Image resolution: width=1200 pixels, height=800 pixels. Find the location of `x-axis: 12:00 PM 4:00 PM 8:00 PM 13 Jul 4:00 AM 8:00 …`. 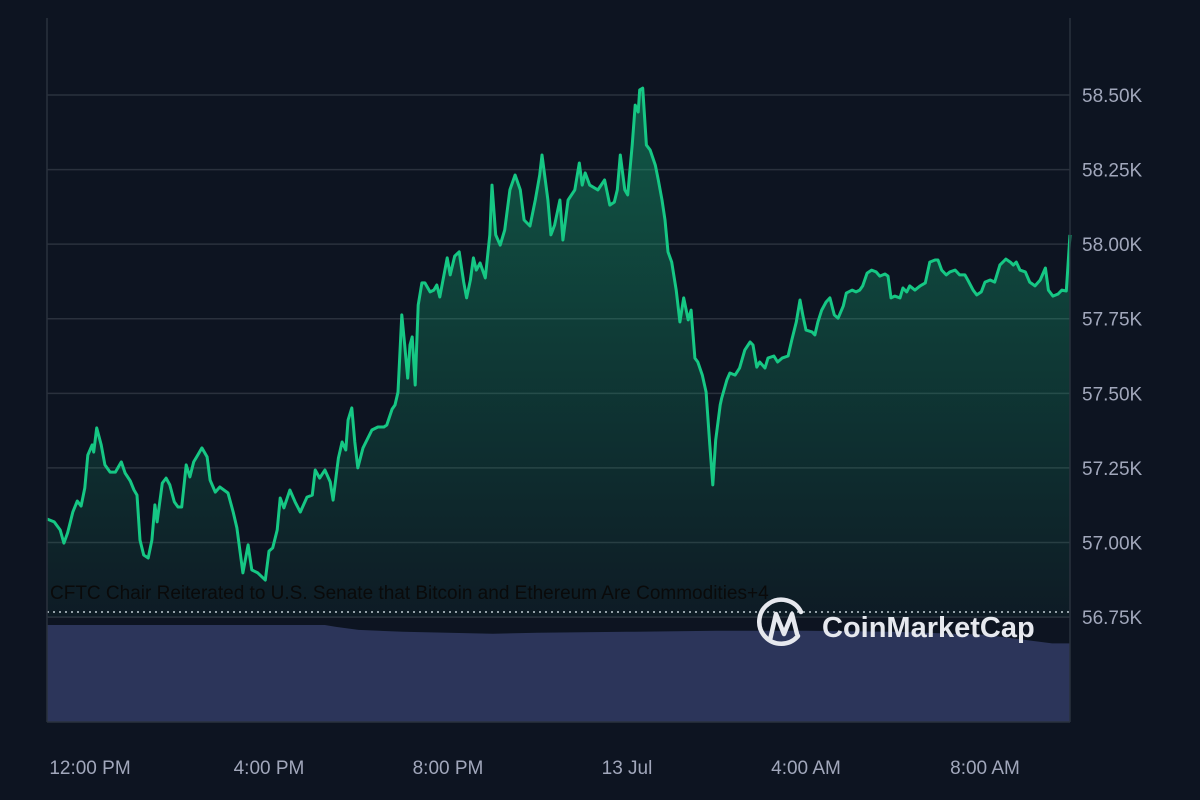

x-axis: 12:00 PM 4:00 PM 8:00 PM 13 Jul 4:00 AM 8:00 … is located at coordinates (534, 768).